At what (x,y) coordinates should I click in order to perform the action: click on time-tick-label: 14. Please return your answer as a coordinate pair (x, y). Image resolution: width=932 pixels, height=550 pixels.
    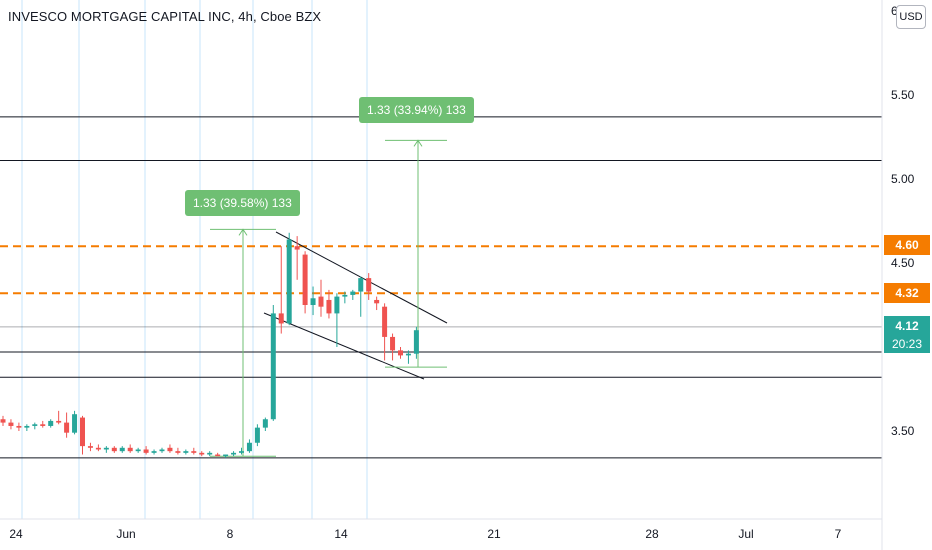
    Looking at the image, I should click on (341, 534).